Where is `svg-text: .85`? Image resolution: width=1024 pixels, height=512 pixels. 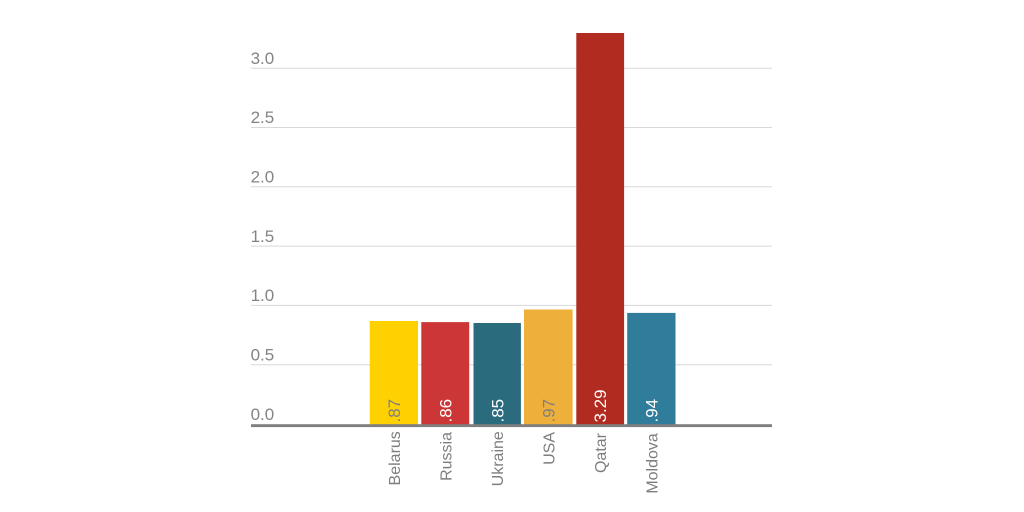 svg-text: .85 is located at coordinates (497, 411).